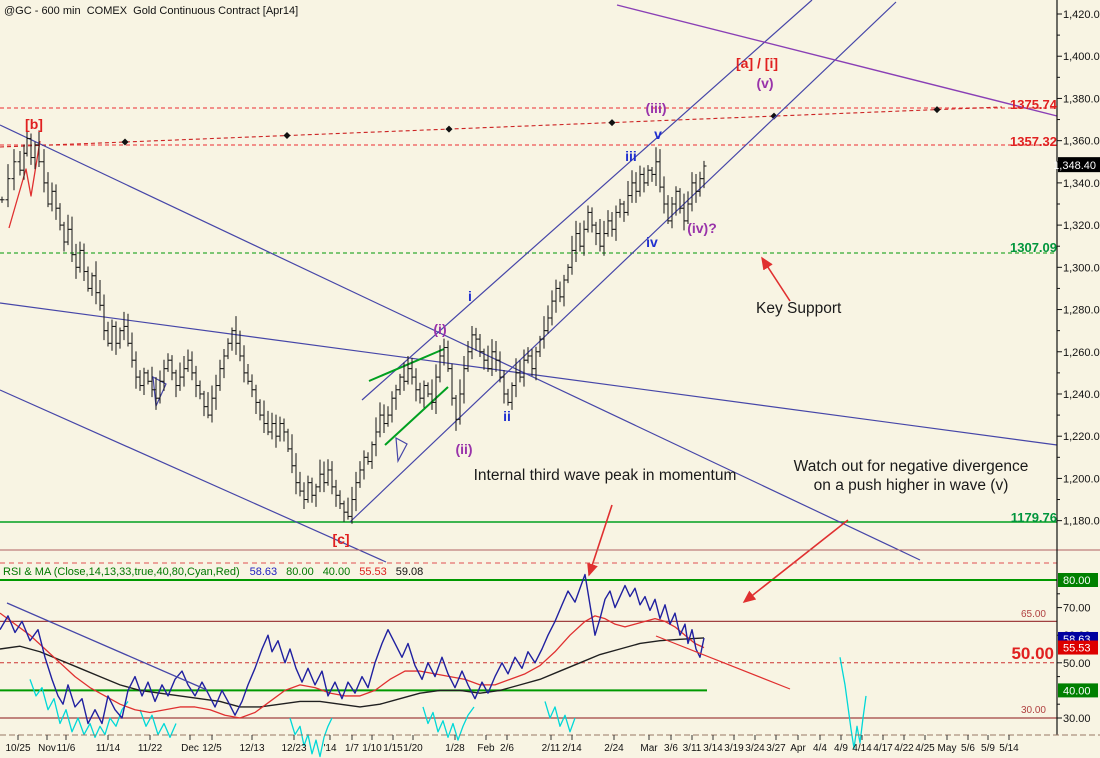 The height and width of the screenshot is (758, 1100). I want to click on svg-text: Apr, so click(798, 748).